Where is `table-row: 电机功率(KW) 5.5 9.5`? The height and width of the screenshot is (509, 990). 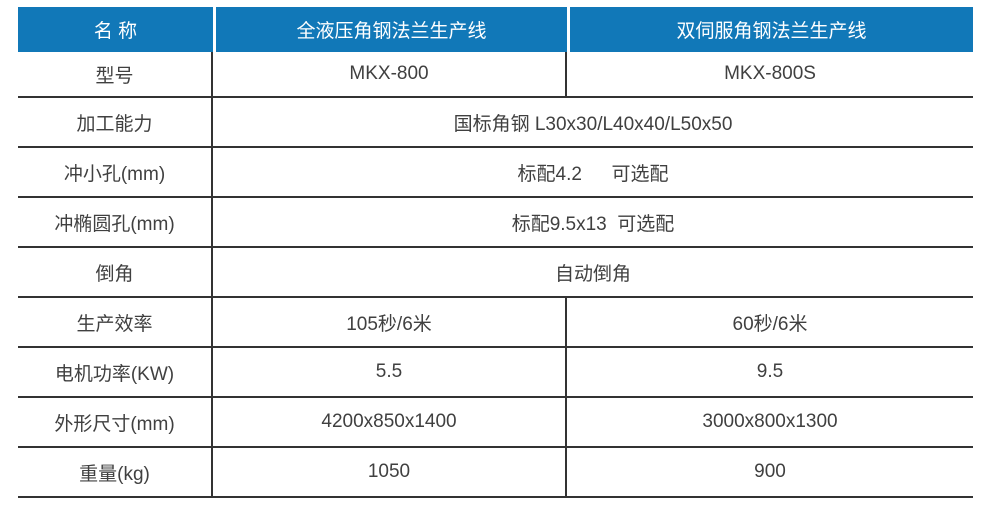 table-row: 电机功率(KW) 5.5 9.5 is located at coordinates (495, 373).